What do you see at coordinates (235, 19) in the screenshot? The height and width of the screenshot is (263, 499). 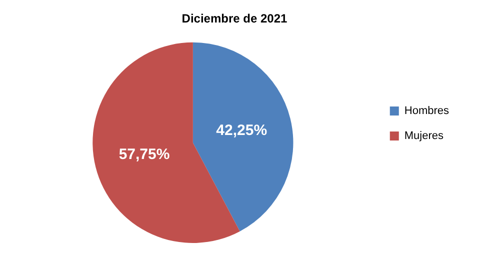 I see `chart-title: Diciembre de 2021` at bounding box center [235, 19].